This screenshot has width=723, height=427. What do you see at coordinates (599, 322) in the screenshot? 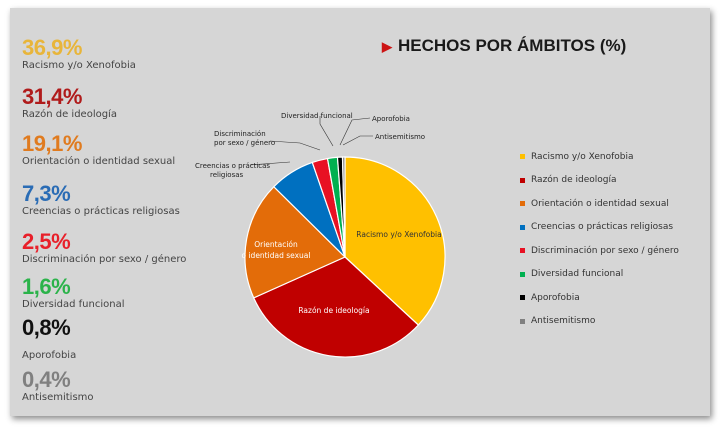
I see `legend-item: Antisemitismo` at bounding box center [599, 322].